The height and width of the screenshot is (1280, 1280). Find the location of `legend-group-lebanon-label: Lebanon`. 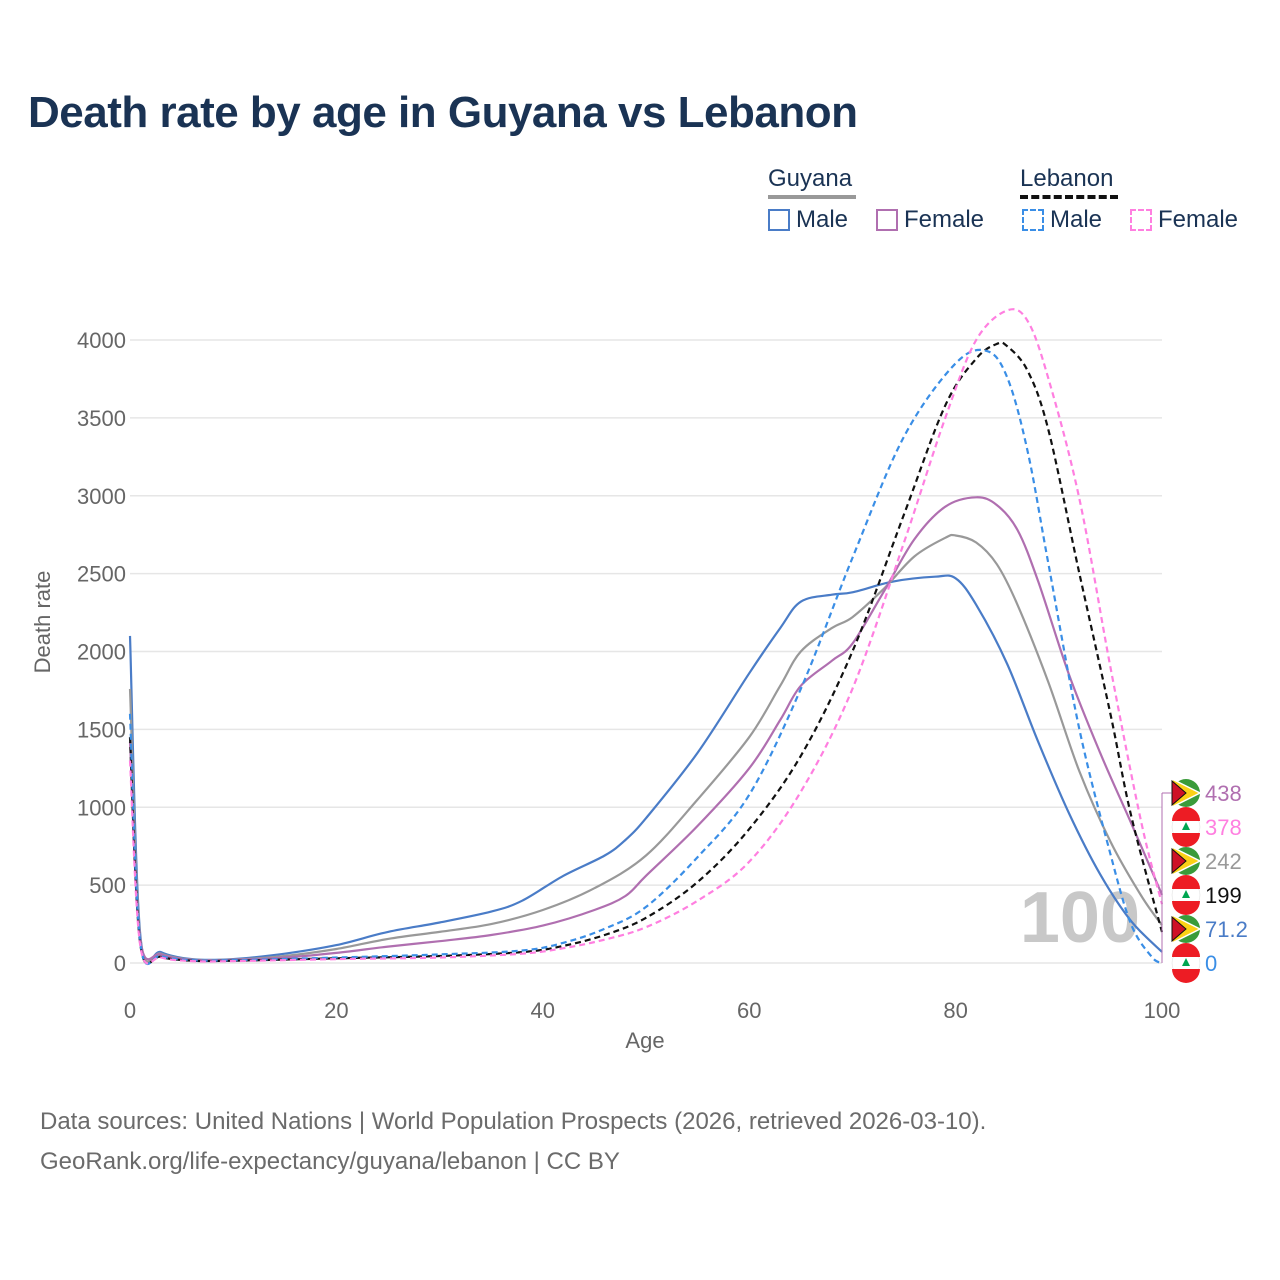

legend-group-lebanon-label: Lebanon is located at coordinates (1067, 178).